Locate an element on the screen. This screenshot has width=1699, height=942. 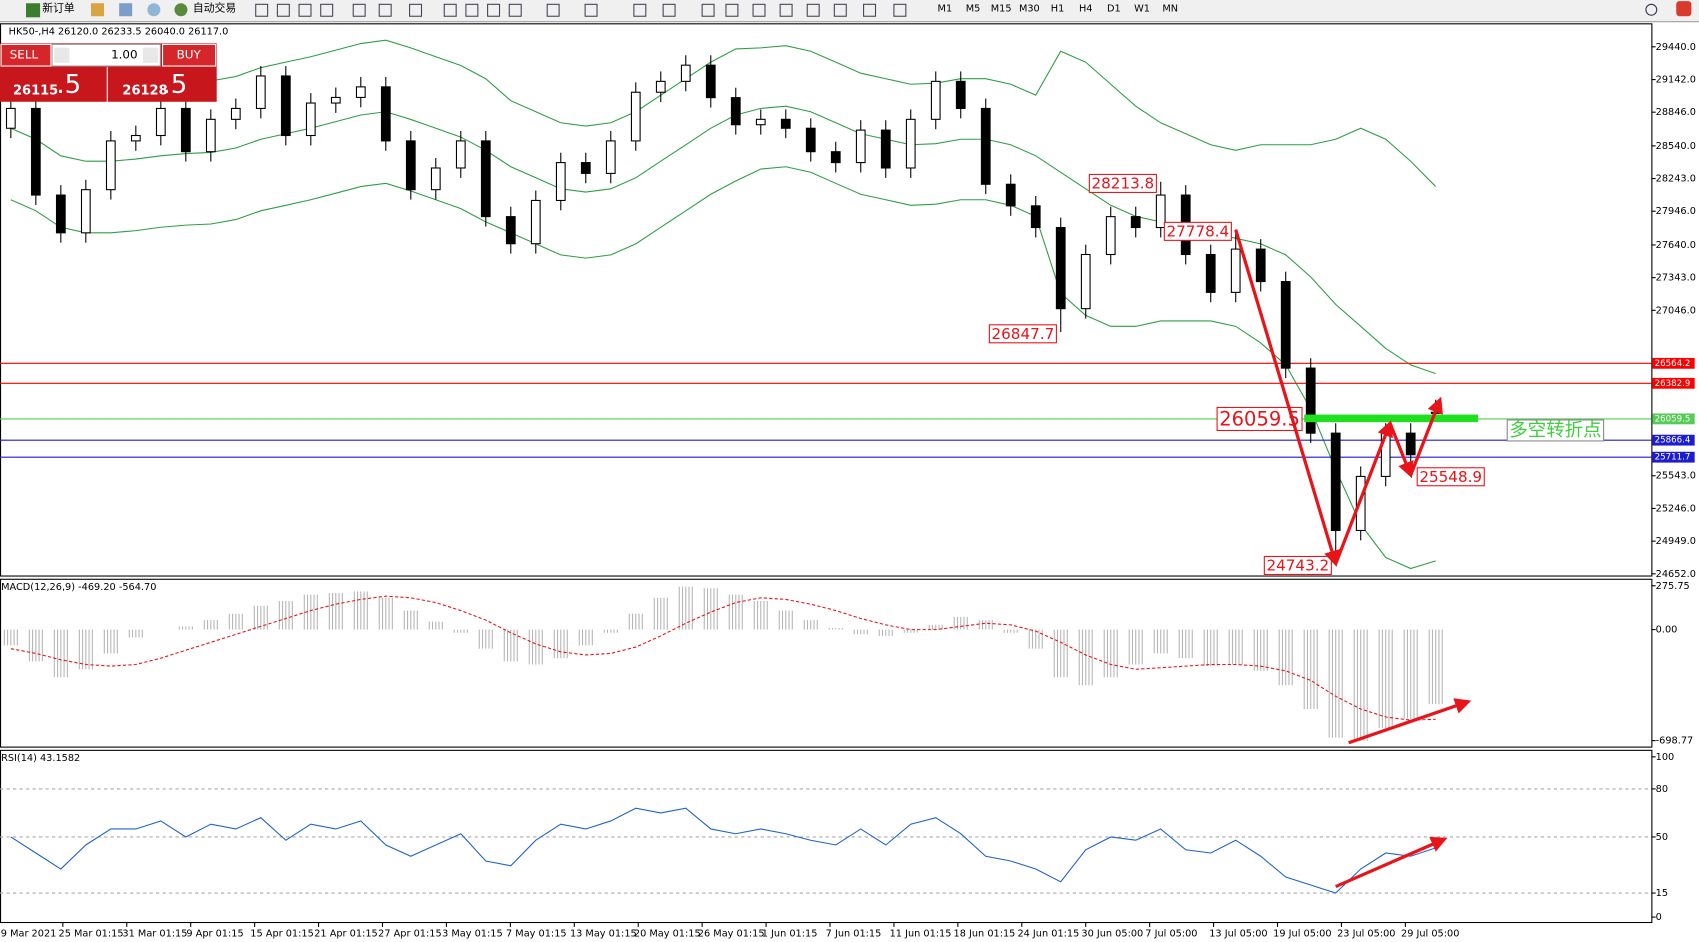
price-label: 多空转折点 is located at coordinates (1555, 430).